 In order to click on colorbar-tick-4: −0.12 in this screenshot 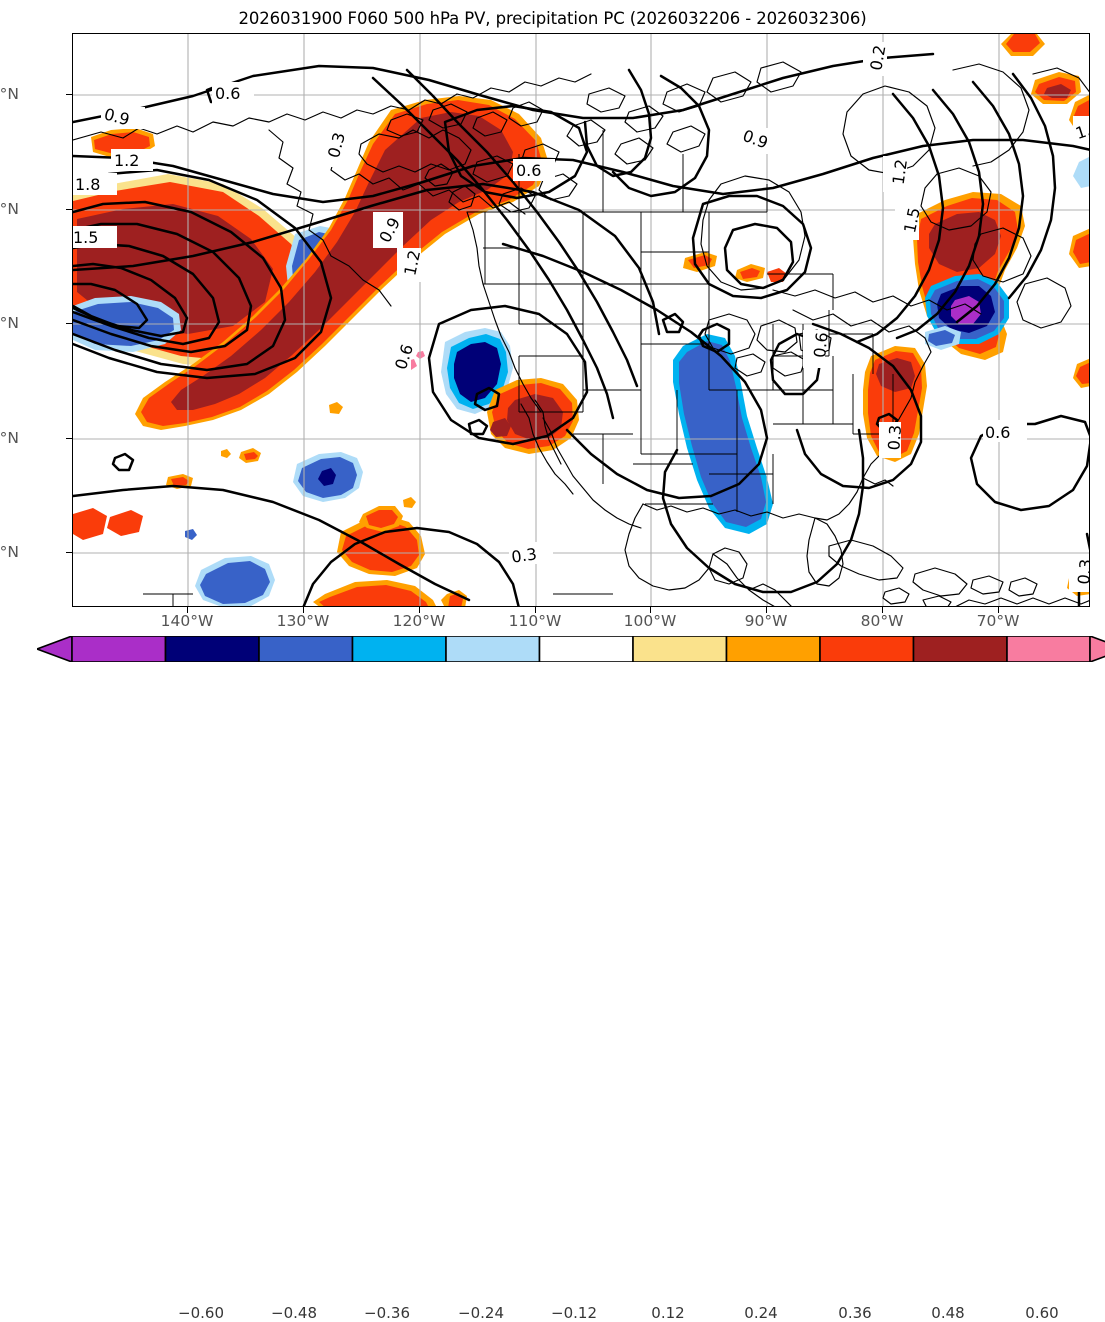, I will do `click(574, 1313)`.